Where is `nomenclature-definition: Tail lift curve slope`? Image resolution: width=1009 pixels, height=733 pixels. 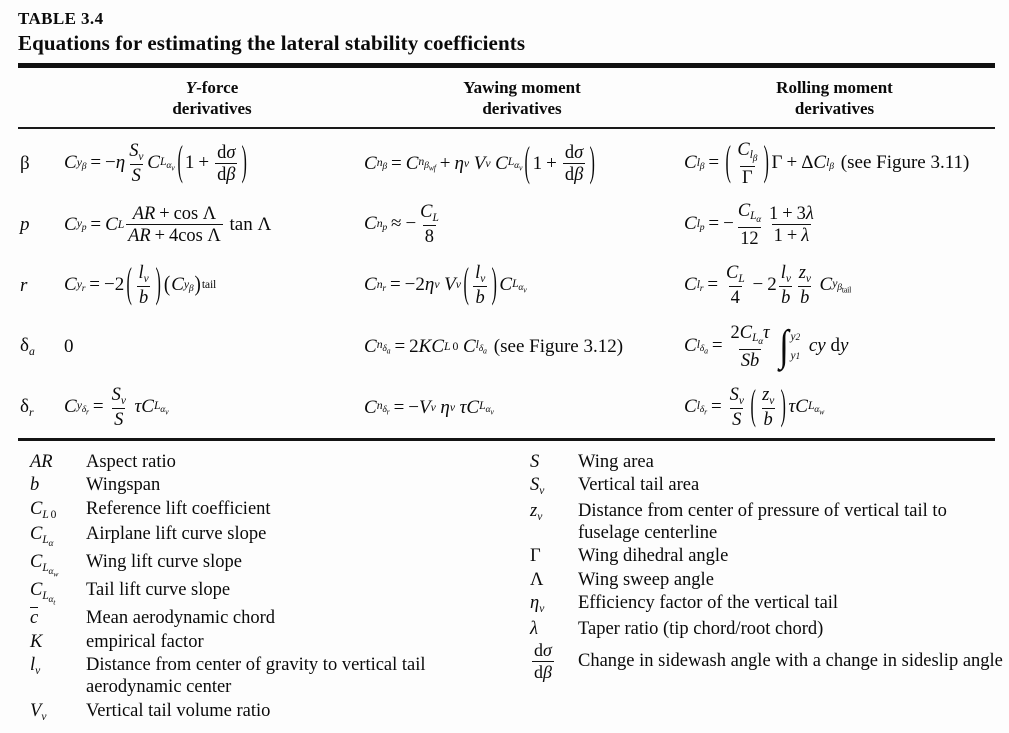 nomenclature-definition: Tail lift curve slope is located at coordinates (158, 590).